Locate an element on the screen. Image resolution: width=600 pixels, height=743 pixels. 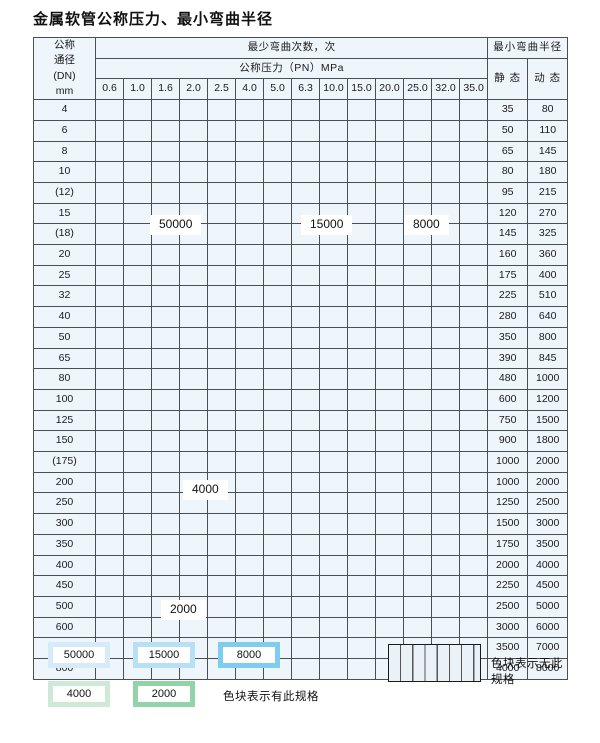
bend-count-header: 最少弯曲次数，次 is located at coordinates (291, 48).